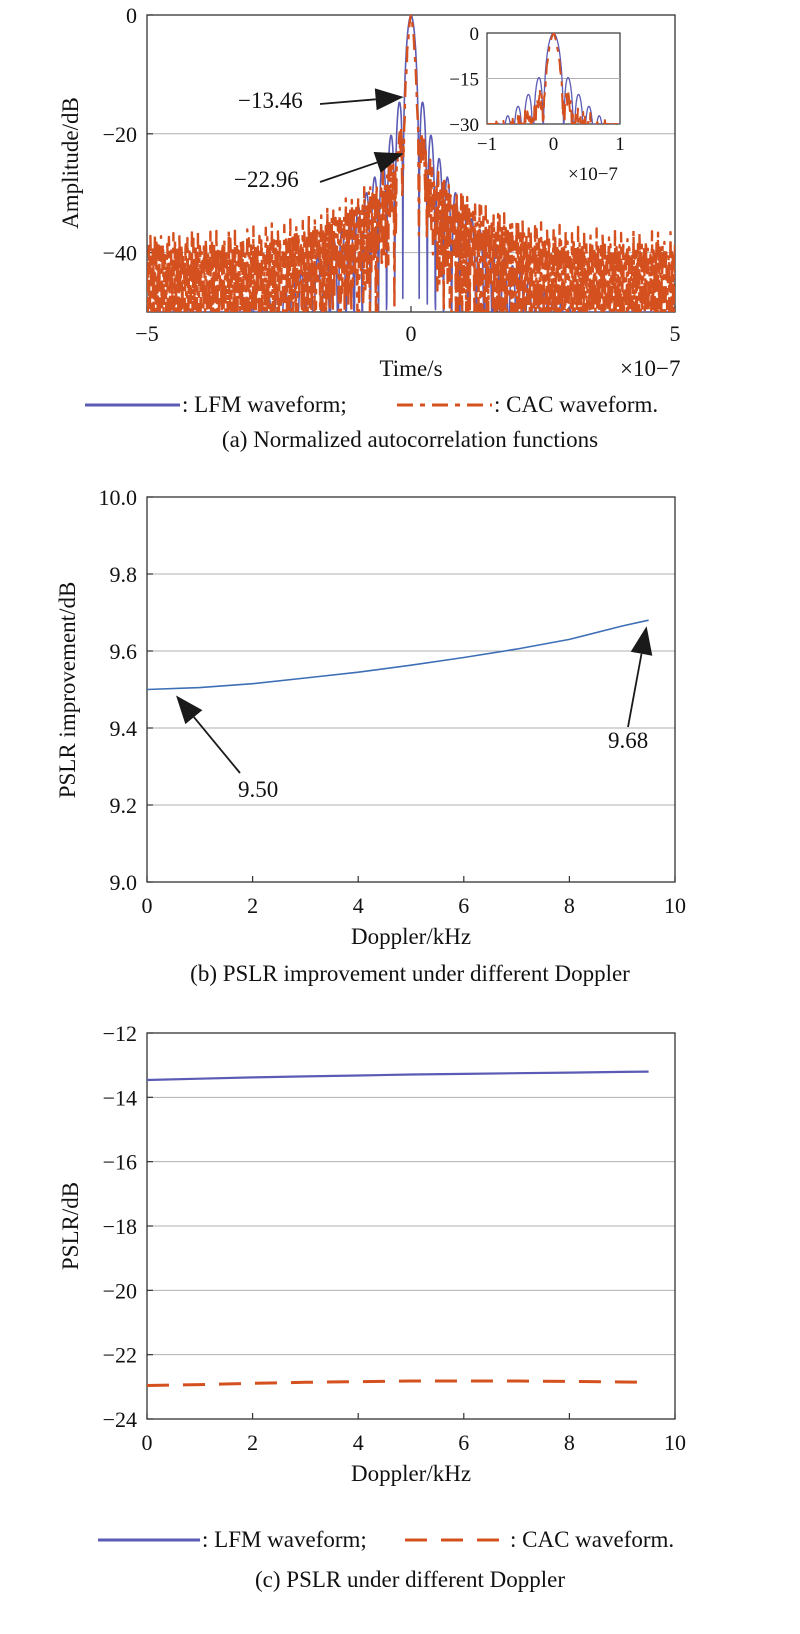 Image resolution: width=800 pixels, height=1634 pixels. I want to click on a-inset-series-lfm, so click(553, 78).